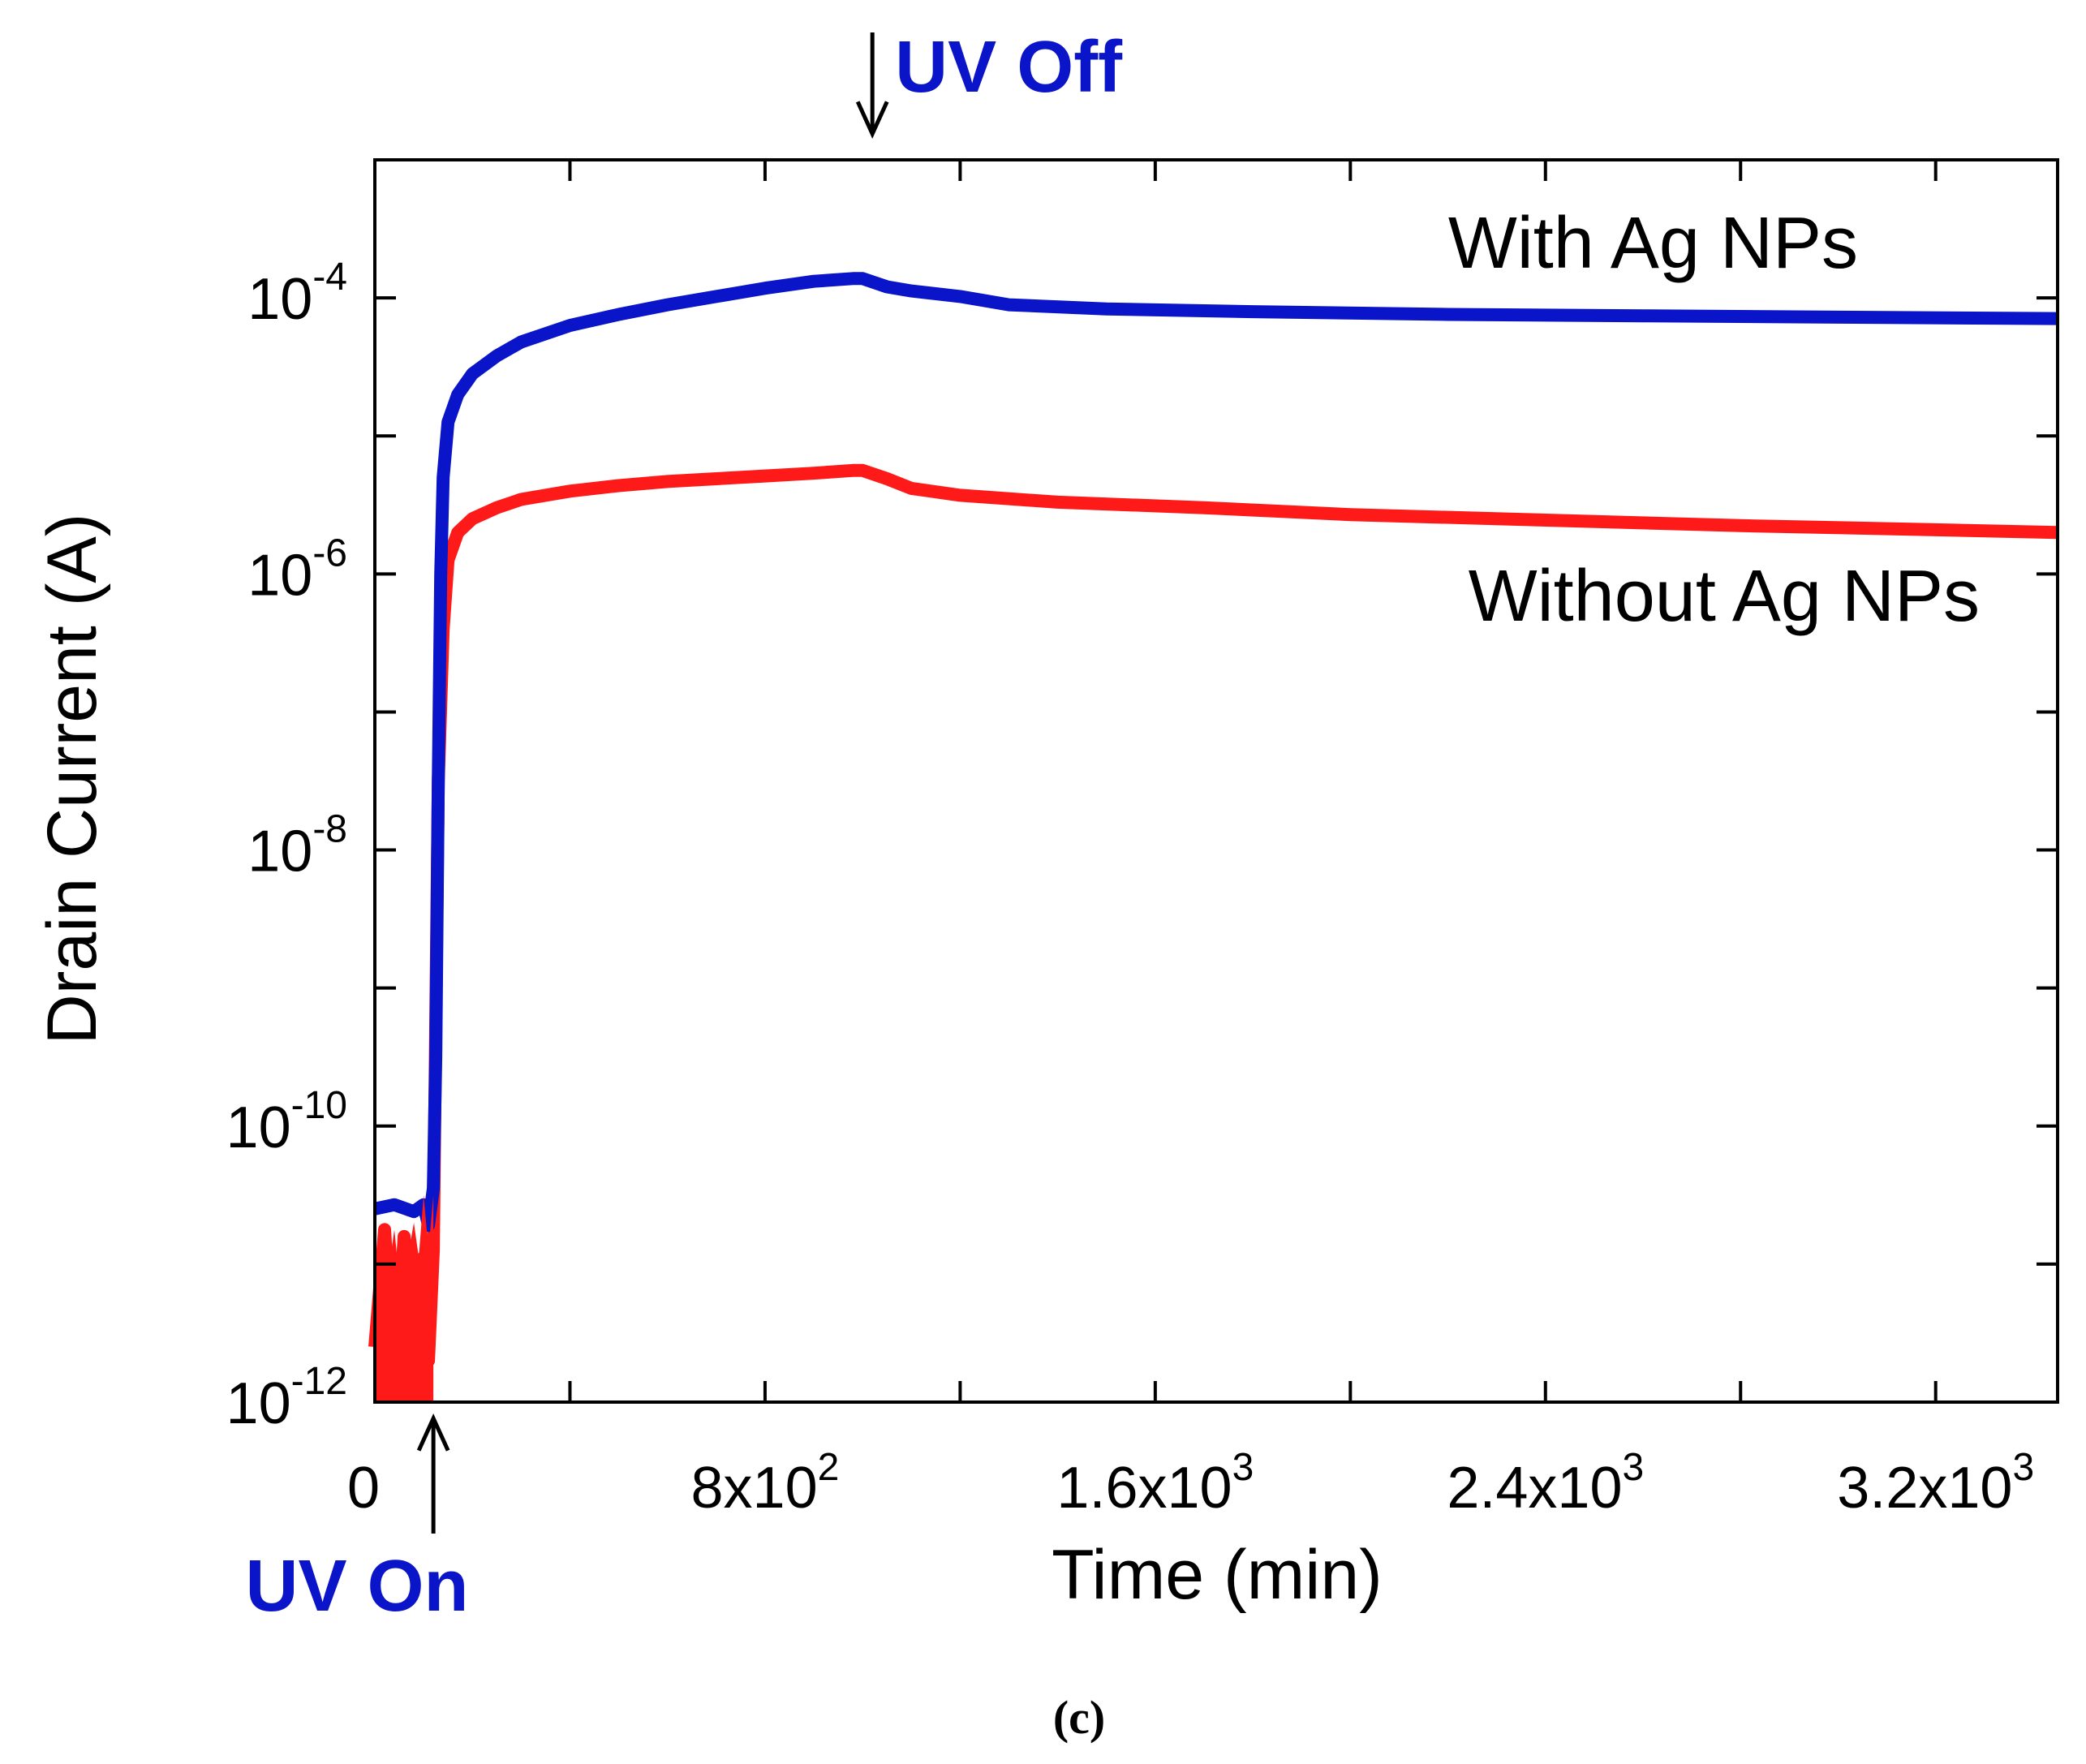 Image resolution: width=2086 pixels, height=1764 pixels. What do you see at coordinates (363, 1488) in the screenshot?
I see `x-tick-label: 0` at bounding box center [363, 1488].